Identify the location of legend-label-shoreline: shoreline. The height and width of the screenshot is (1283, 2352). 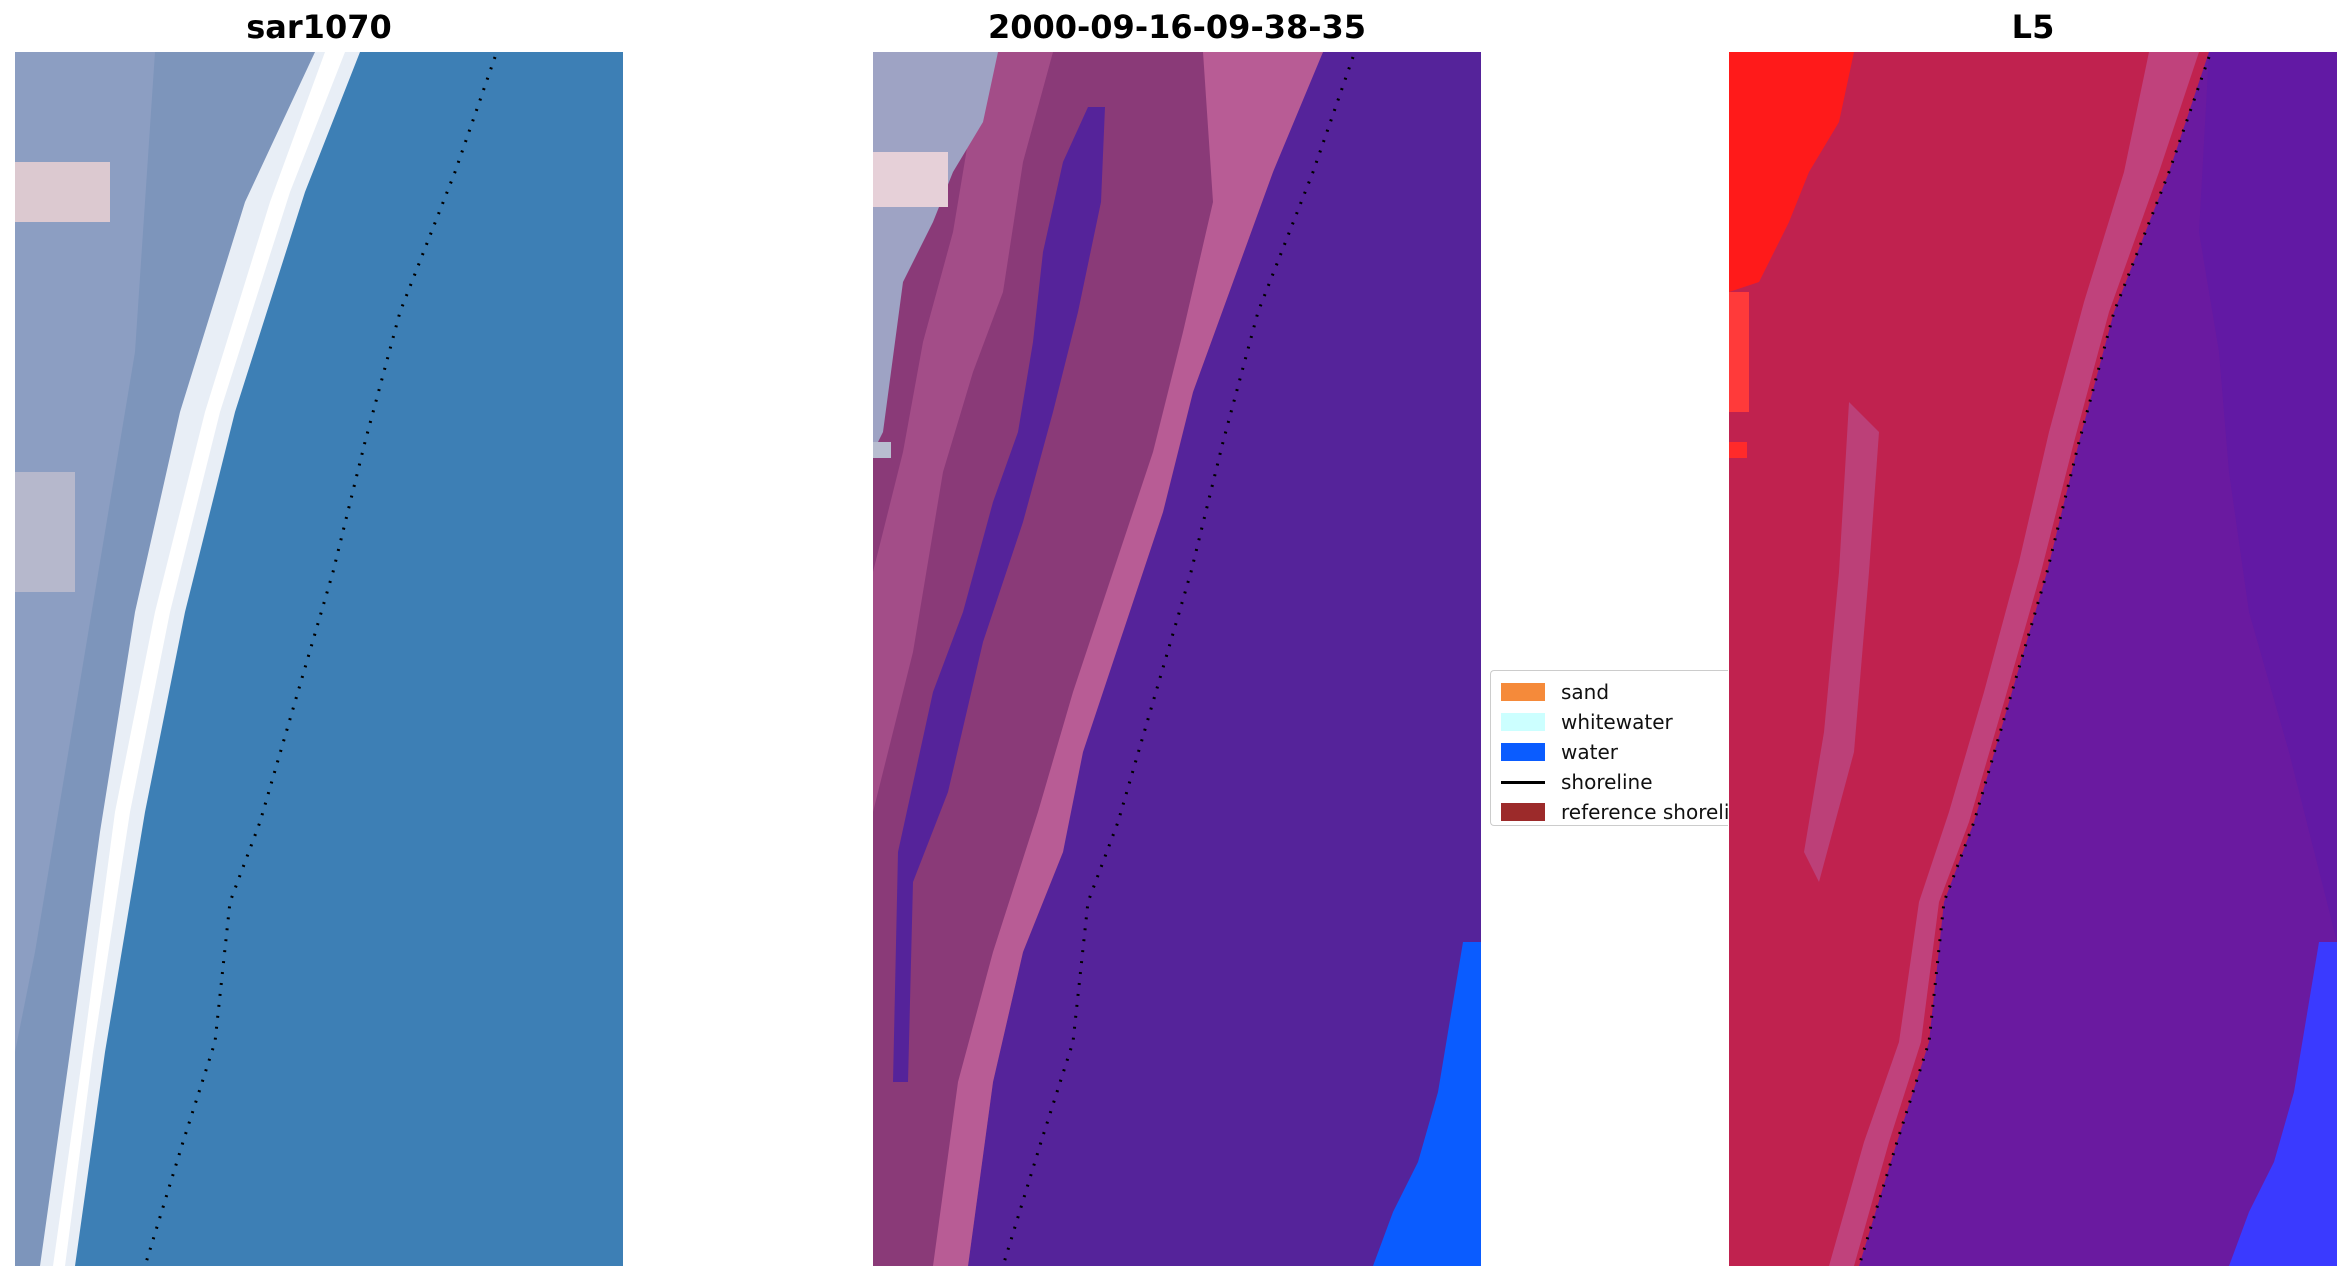
(1607, 782).